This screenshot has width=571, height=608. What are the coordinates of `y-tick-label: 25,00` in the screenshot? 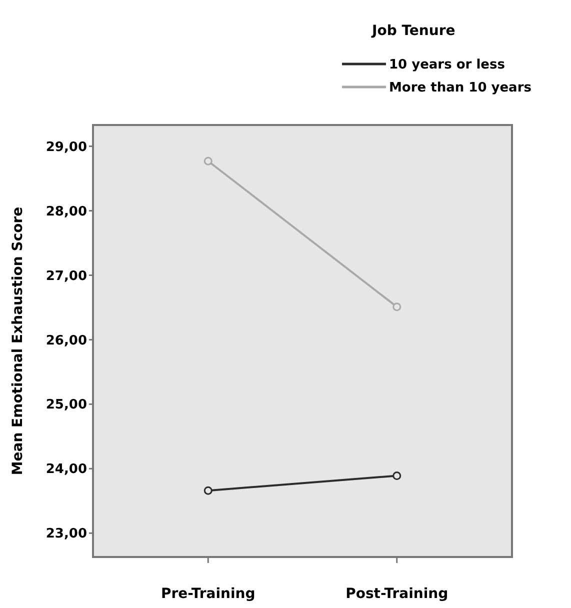 It's located at (66, 405).